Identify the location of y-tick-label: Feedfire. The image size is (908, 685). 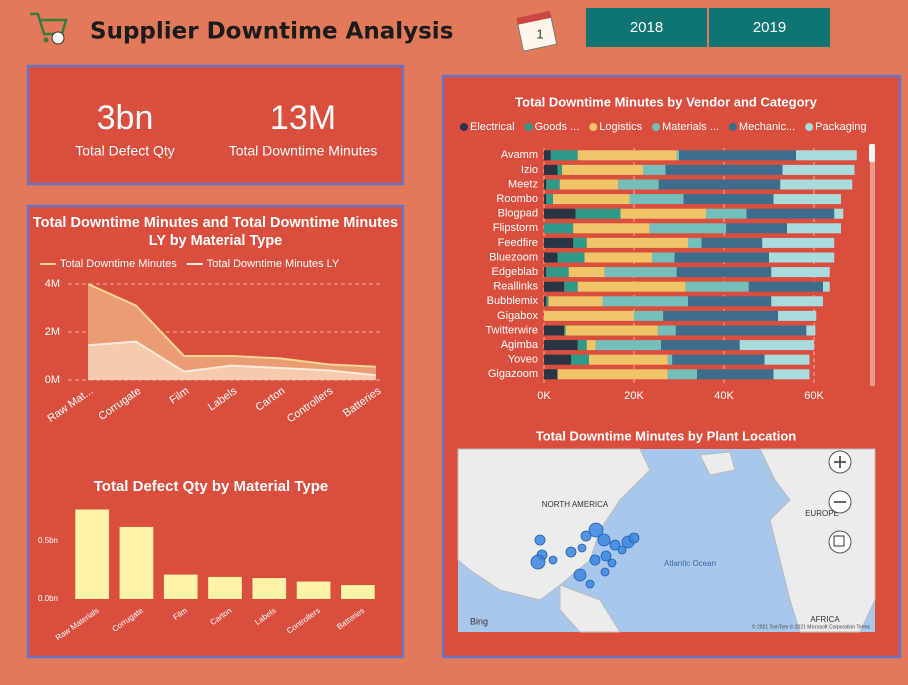
(518, 243).